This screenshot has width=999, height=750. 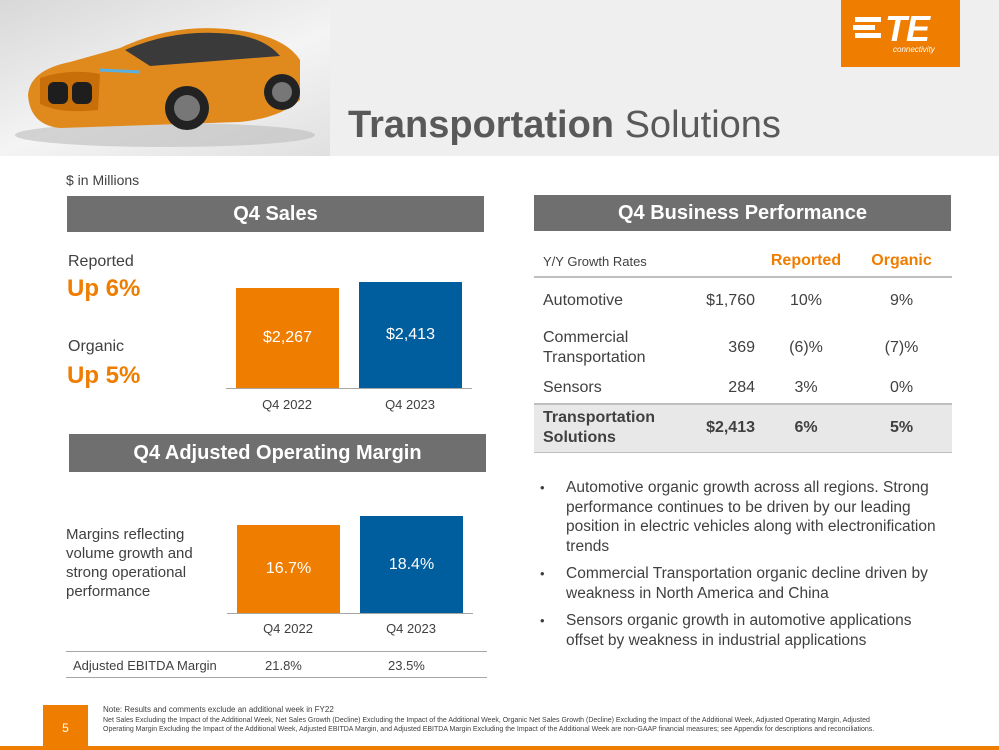 What do you see at coordinates (806, 428) in the screenshot?
I see `total-reported: 6%` at bounding box center [806, 428].